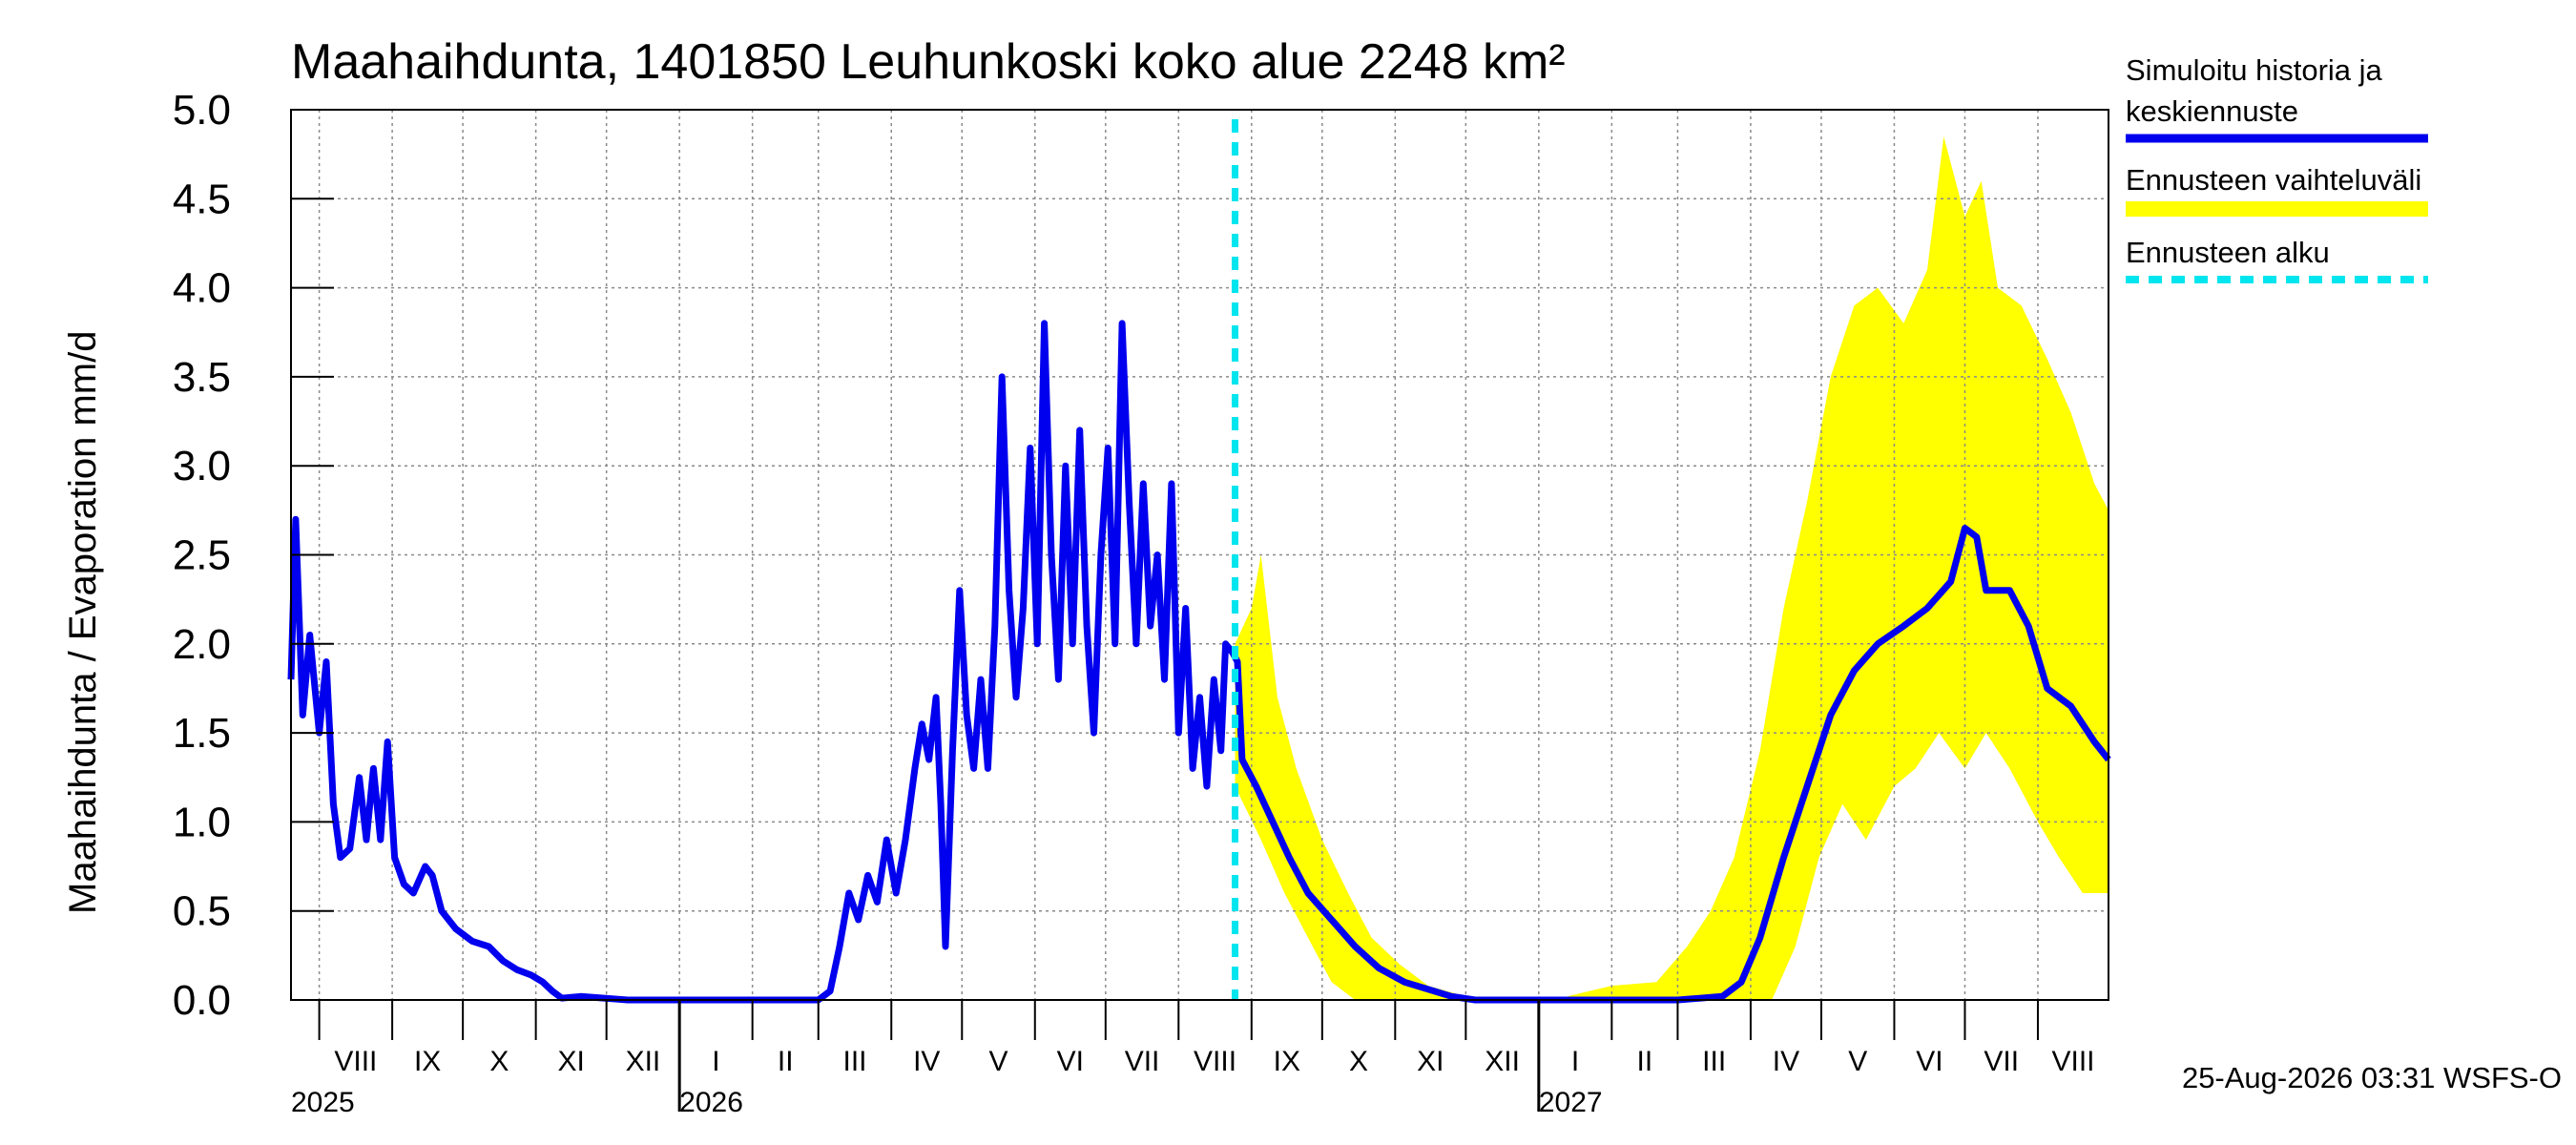 This screenshot has width=2576, height=1145. I want to click on y-tick-label: 3.0, so click(202, 466).